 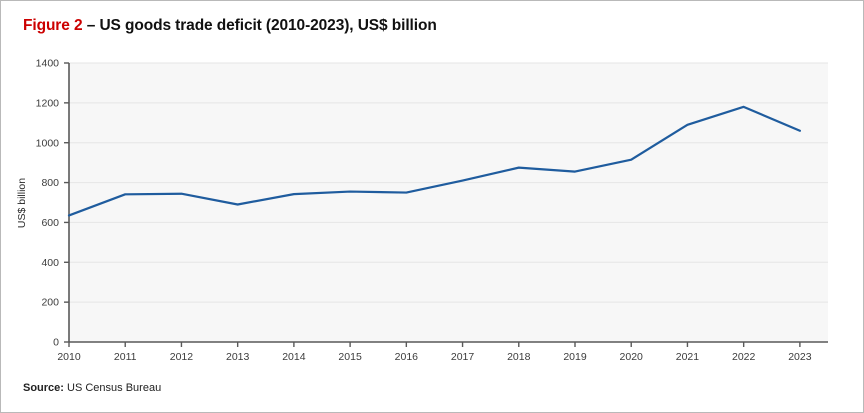 What do you see at coordinates (519, 357) in the screenshot?
I see `x-axis-tick-label: 2018` at bounding box center [519, 357].